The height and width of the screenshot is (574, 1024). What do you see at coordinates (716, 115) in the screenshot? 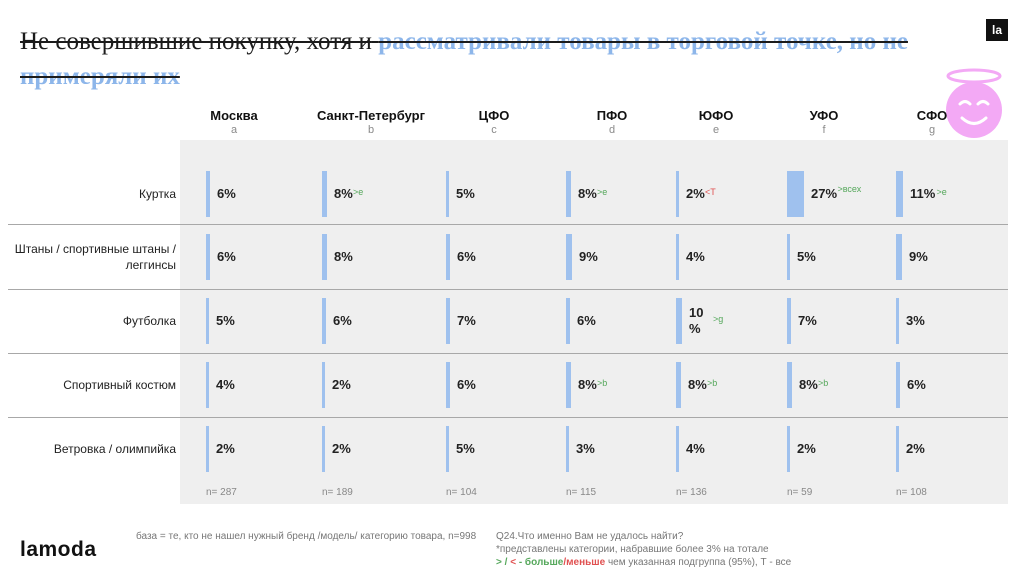
I see `column-name: ЮФО` at bounding box center [716, 115].